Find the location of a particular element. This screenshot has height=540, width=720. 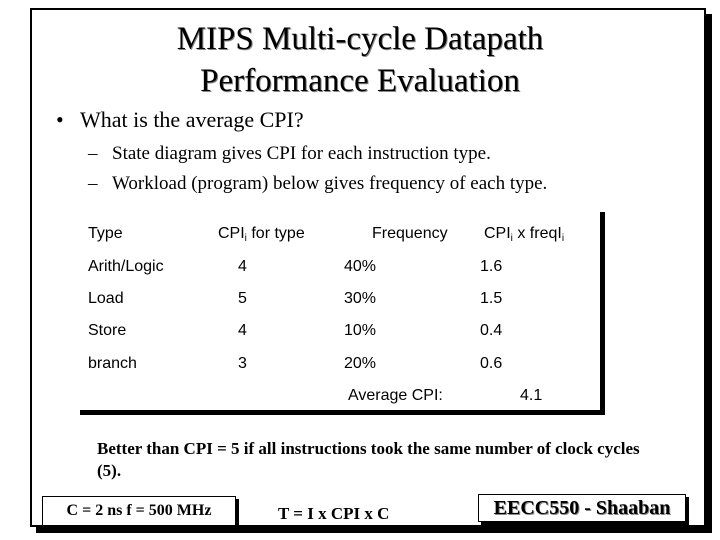

header-type: Type is located at coordinates (105, 233).